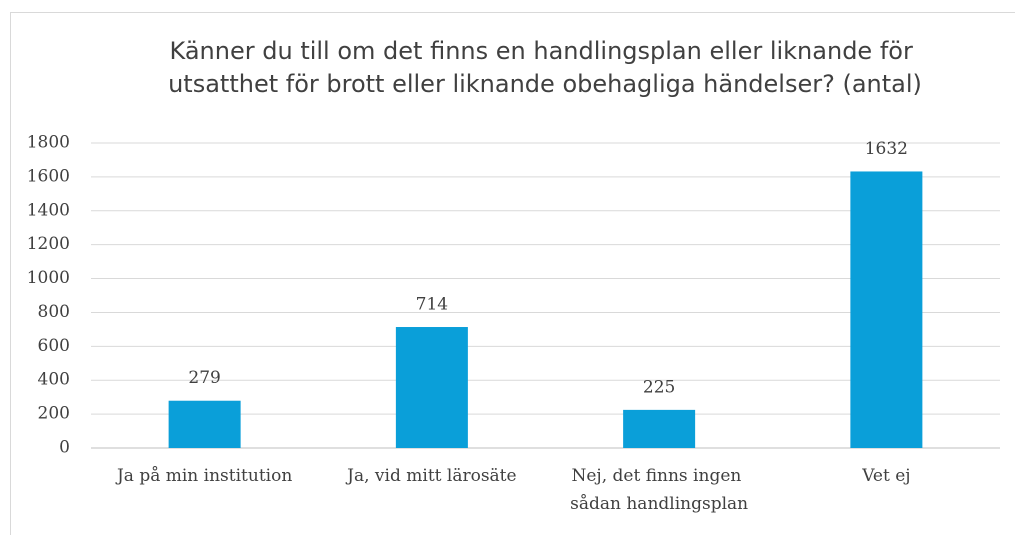  Describe the element at coordinates (48, 210) in the screenshot. I see `y-tick-label: 1400` at that location.